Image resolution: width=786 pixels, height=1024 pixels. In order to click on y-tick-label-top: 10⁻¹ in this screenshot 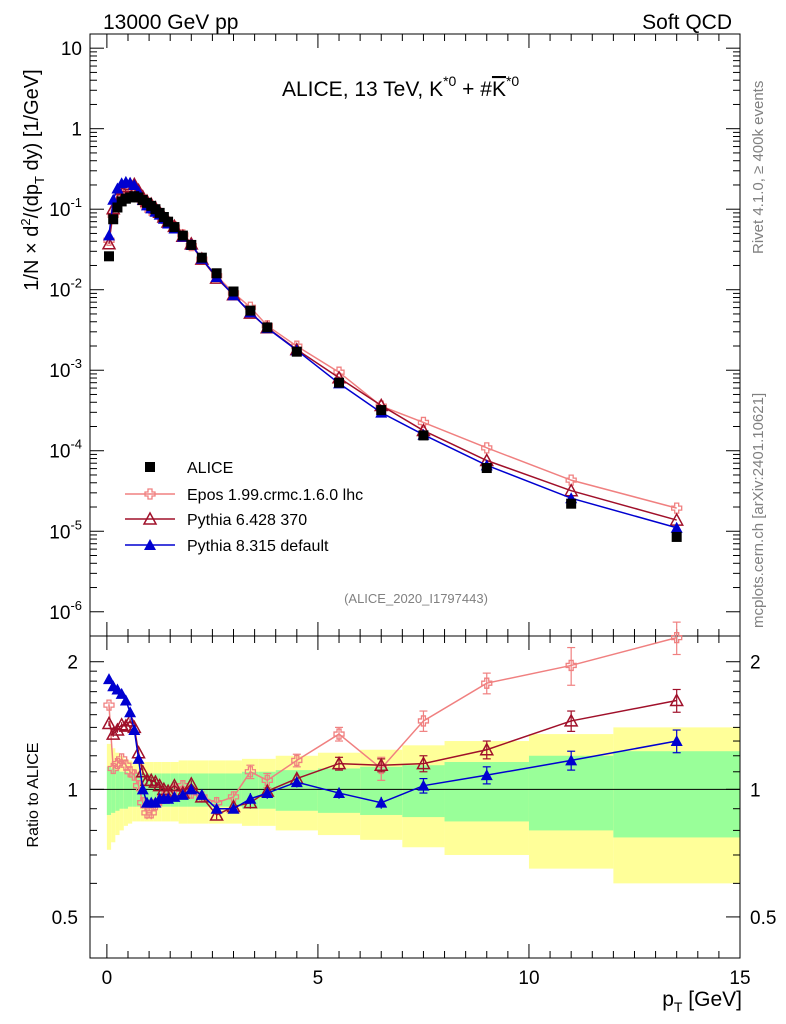, I will do `click(65, 208)`.